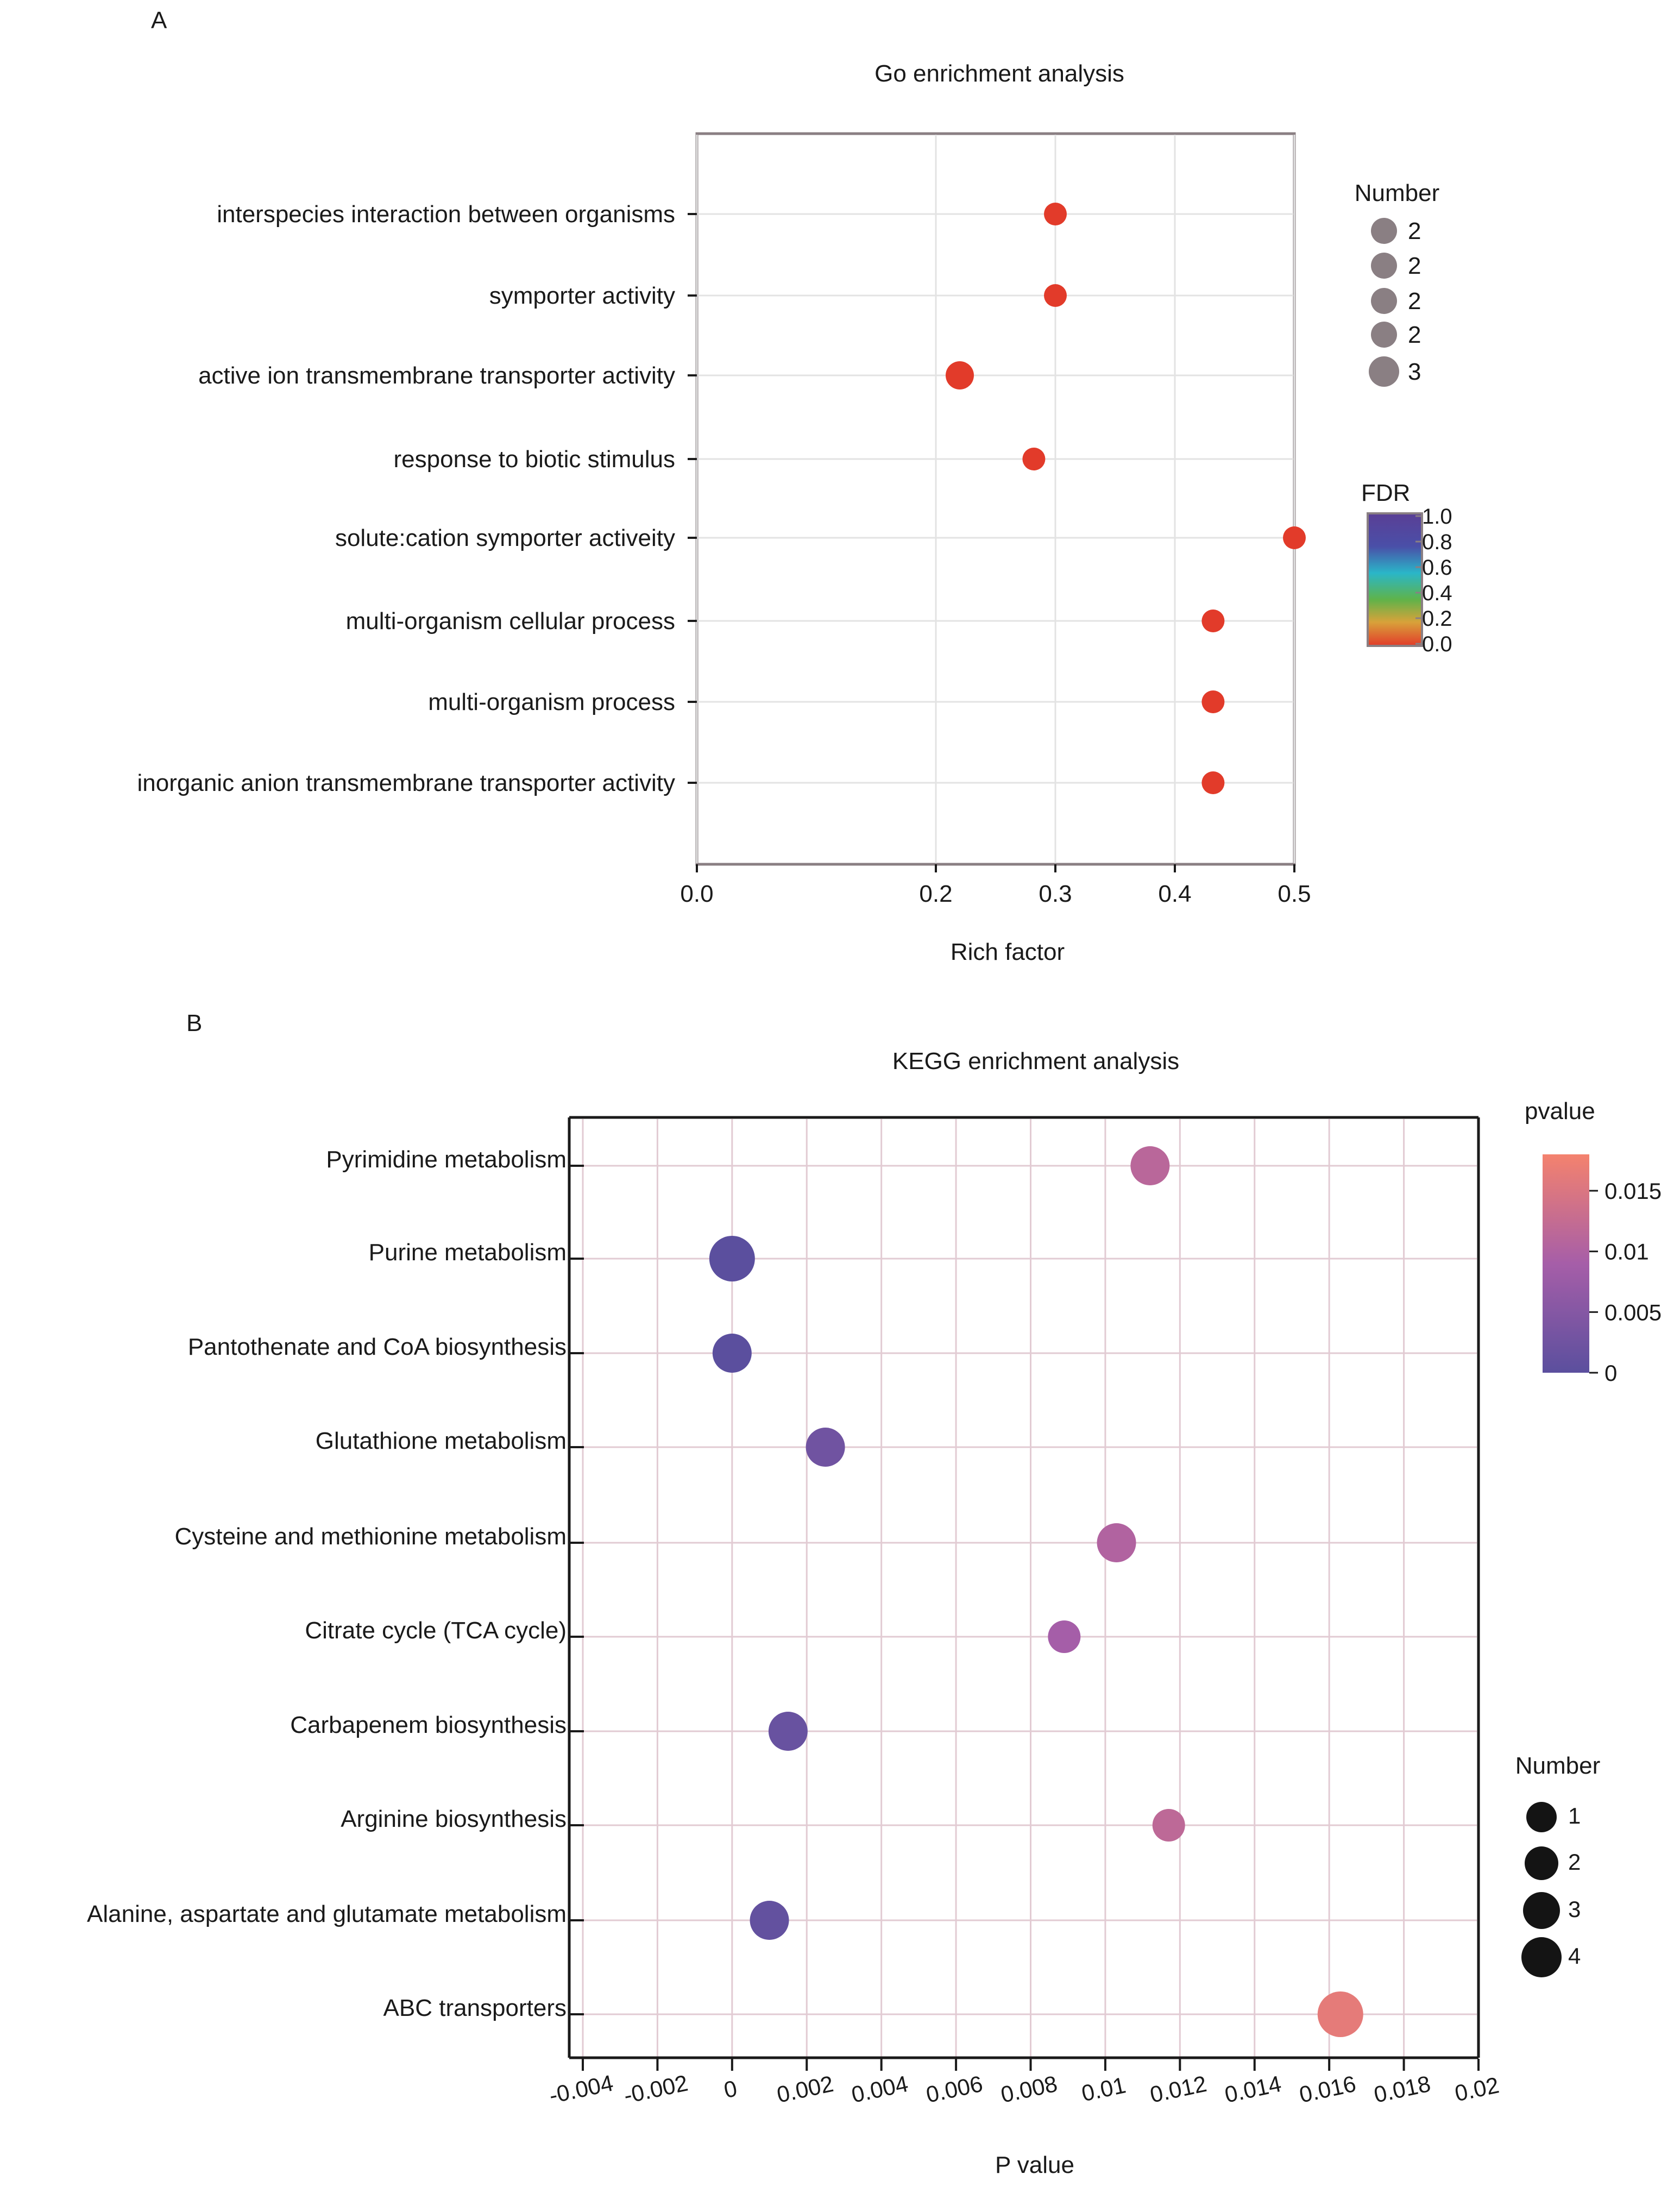 The width and height of the screenshot is (1680, 2193). I want to click on panel-b-category-label: ABC transporters, so click(475, 2008).